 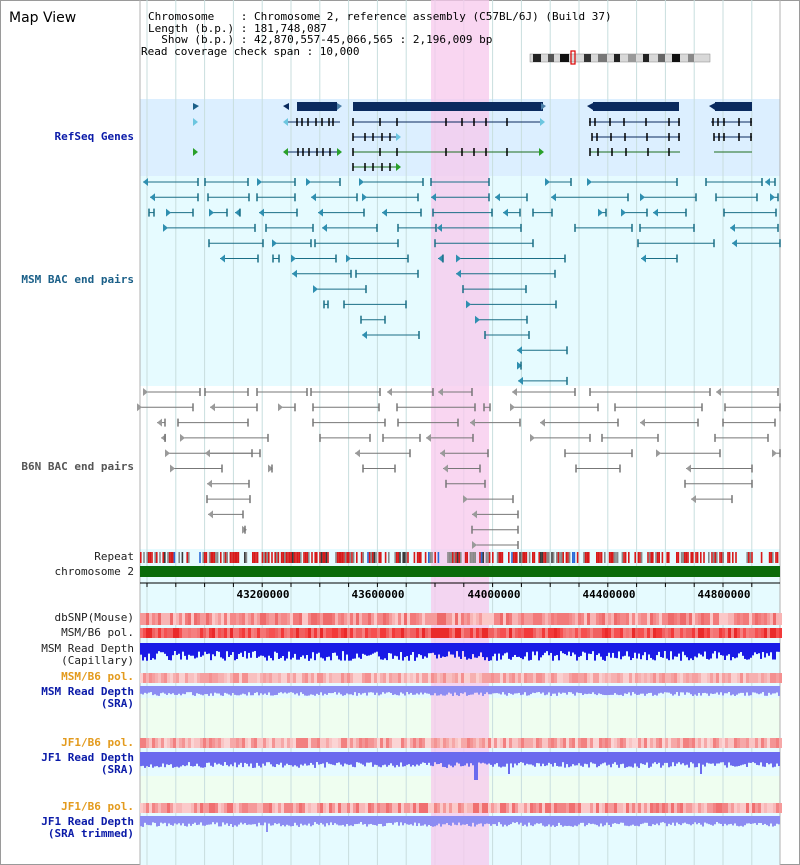 What do you see at coordinates (609, 594) in the screenshot?
I see `axis-tick-label: 44400000` at bounding box center [609, 594].